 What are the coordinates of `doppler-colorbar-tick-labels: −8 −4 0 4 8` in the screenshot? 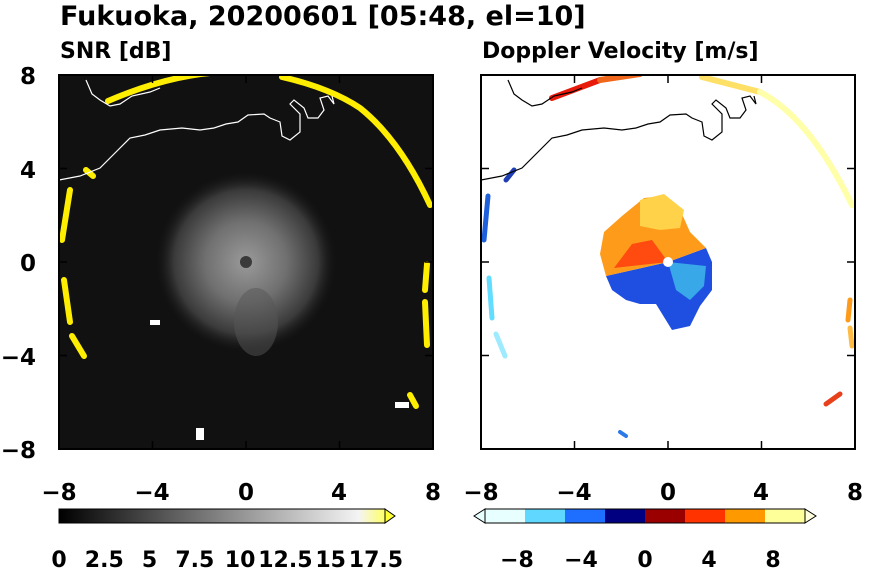 It's located at (640, 559).